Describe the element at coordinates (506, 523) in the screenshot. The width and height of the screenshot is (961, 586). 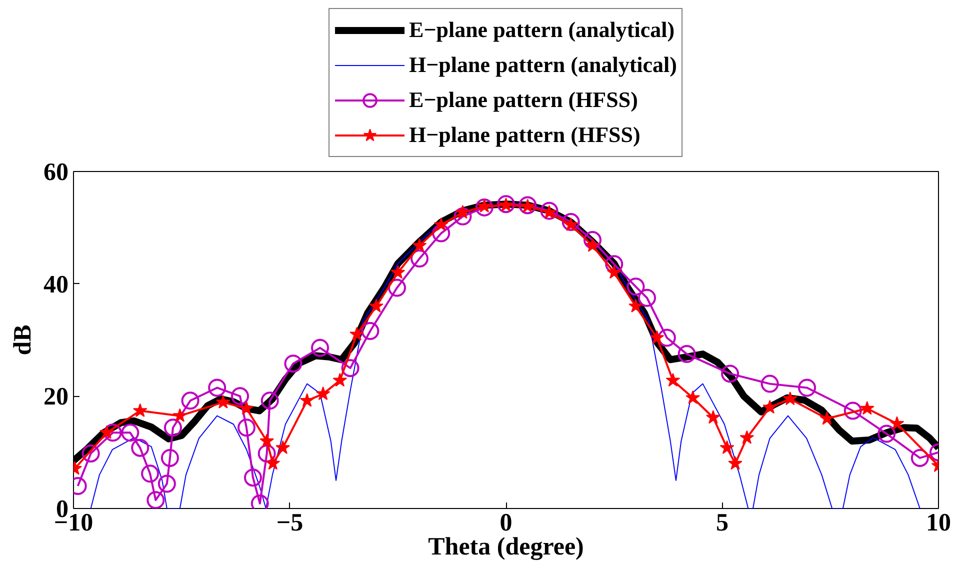
I see `x-tick-label: 0` at that location.